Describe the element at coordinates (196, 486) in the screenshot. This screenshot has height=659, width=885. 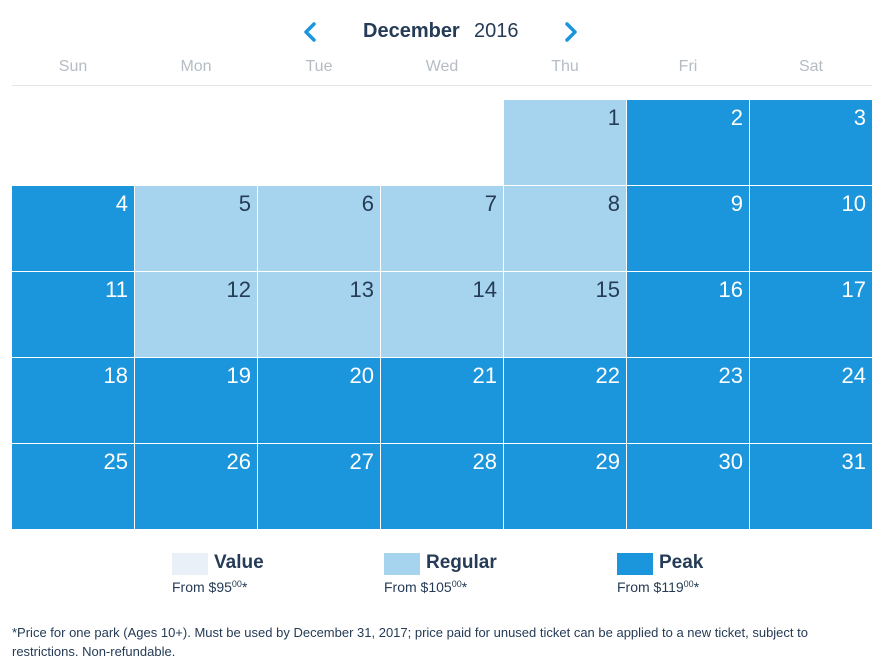
I see `day-cell-26: 26` at that location.